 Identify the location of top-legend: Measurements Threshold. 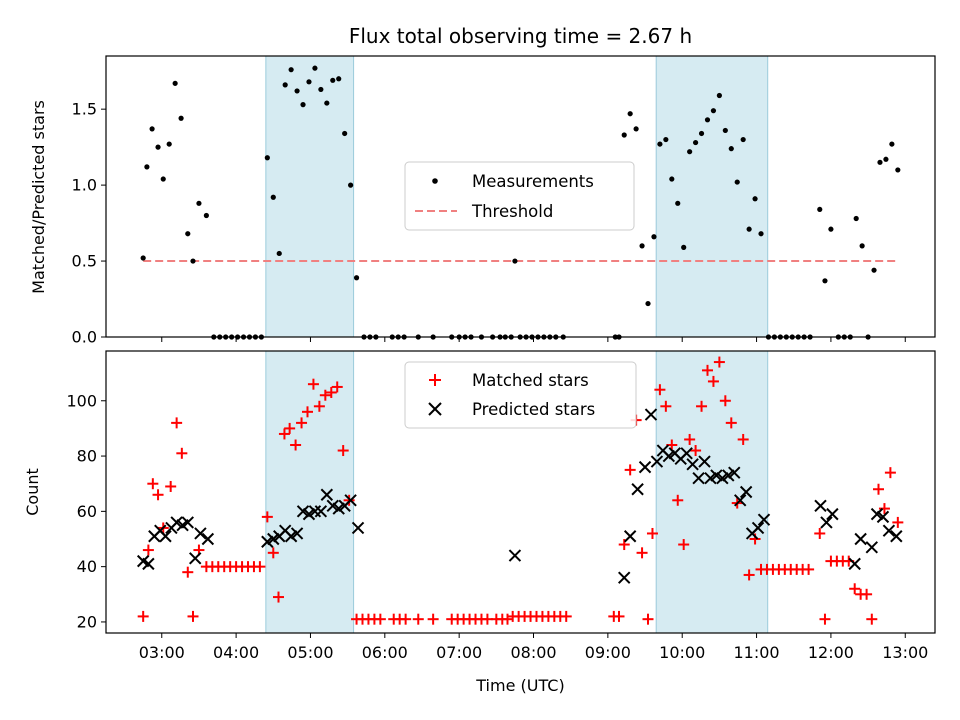
(519, 196).